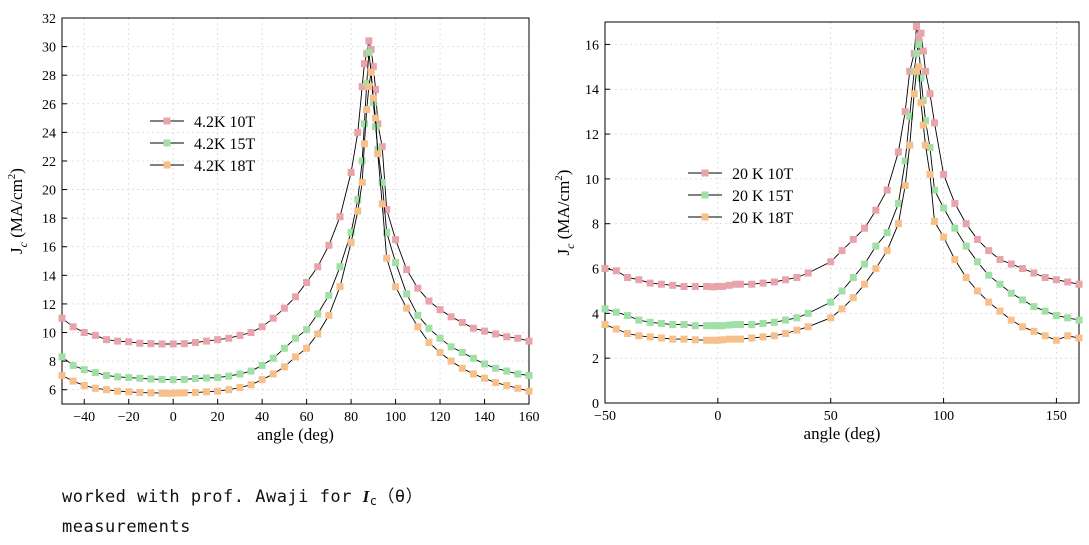  I want to click on y-tick-label: 10, so click(49, 334).